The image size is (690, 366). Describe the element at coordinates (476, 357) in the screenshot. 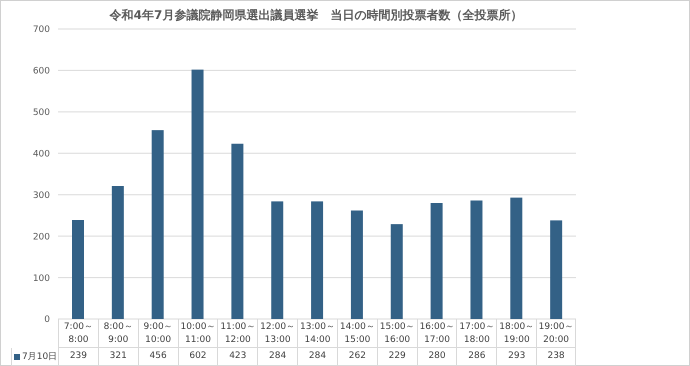

I see `data-label: 286` at that location.